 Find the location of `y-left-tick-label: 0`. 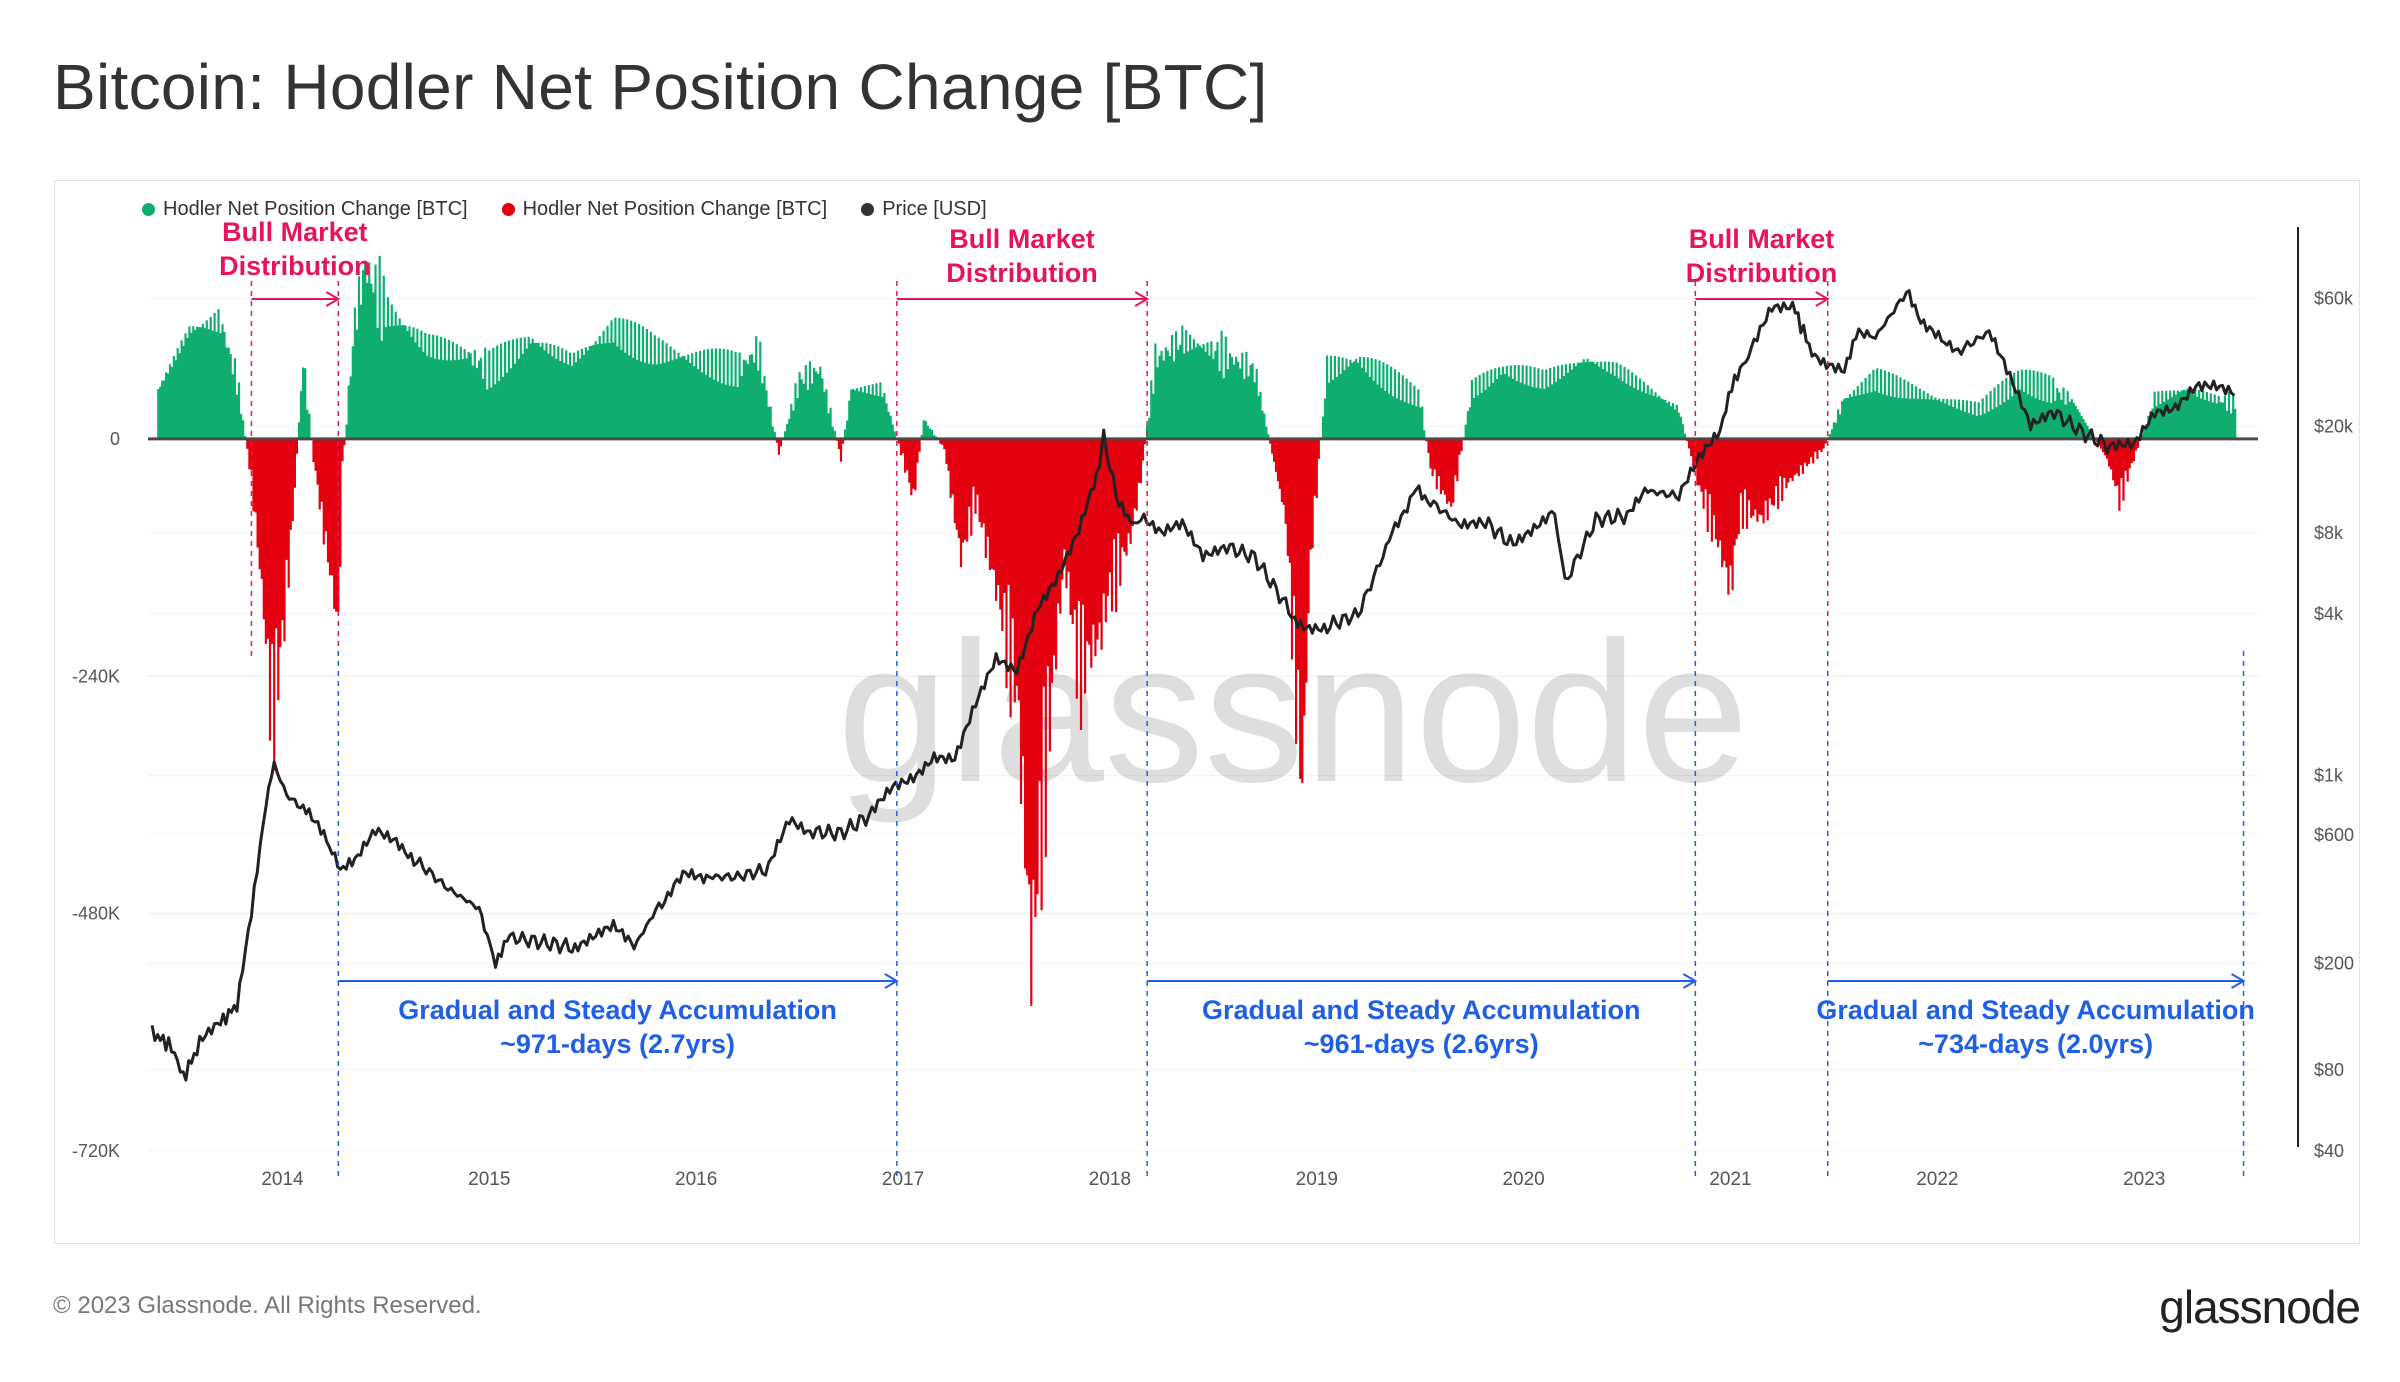

y-left-tick-label: 0 is located at coordinates (115, 439).